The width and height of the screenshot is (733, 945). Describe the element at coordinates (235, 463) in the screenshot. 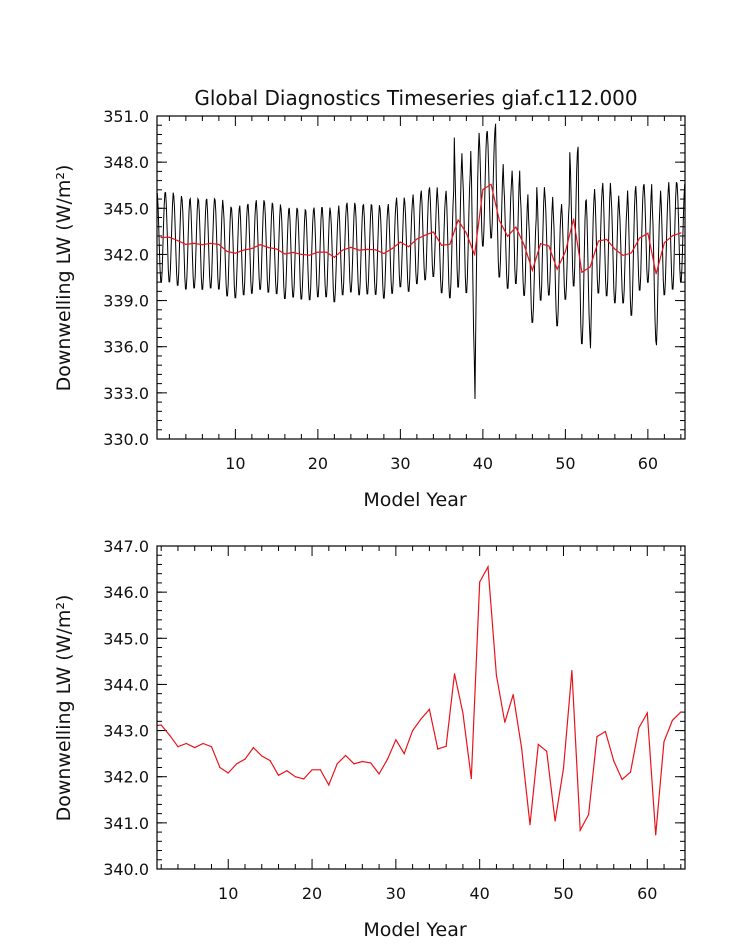

I see `top-x-tick-label: 10` at that location.